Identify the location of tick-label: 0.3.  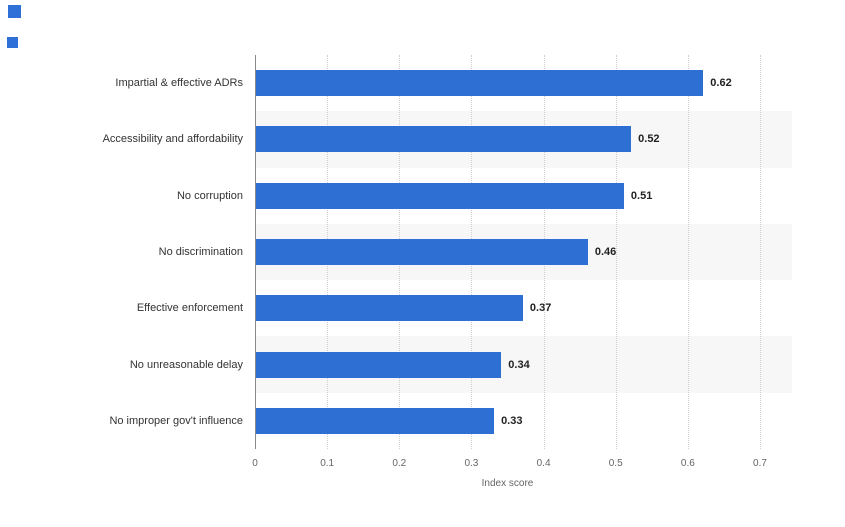
(471, 463).